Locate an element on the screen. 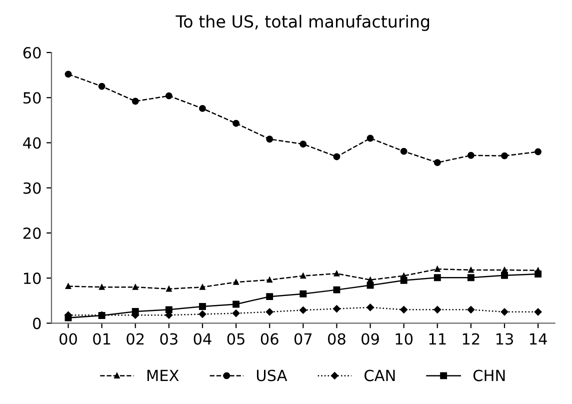  x-tick-label: 10 is located at coordinates (404, 339).